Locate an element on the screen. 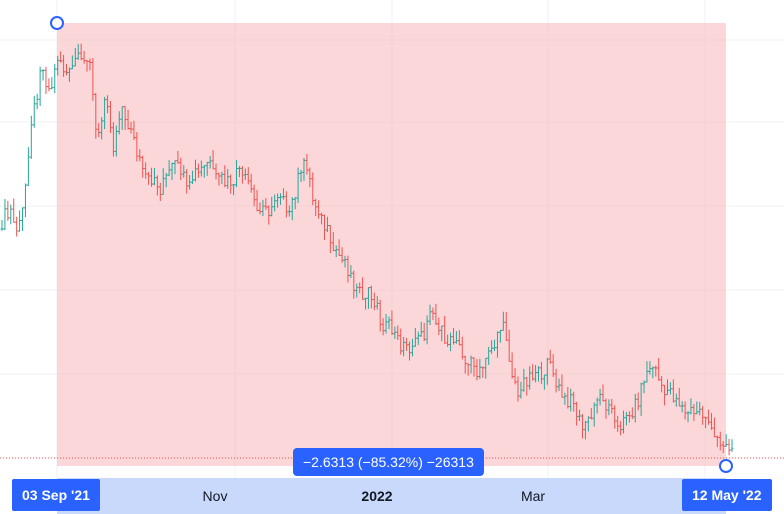 This screenshot has width=784, height=514. x-tick-label: Mar is located at coordinates (533, 496).